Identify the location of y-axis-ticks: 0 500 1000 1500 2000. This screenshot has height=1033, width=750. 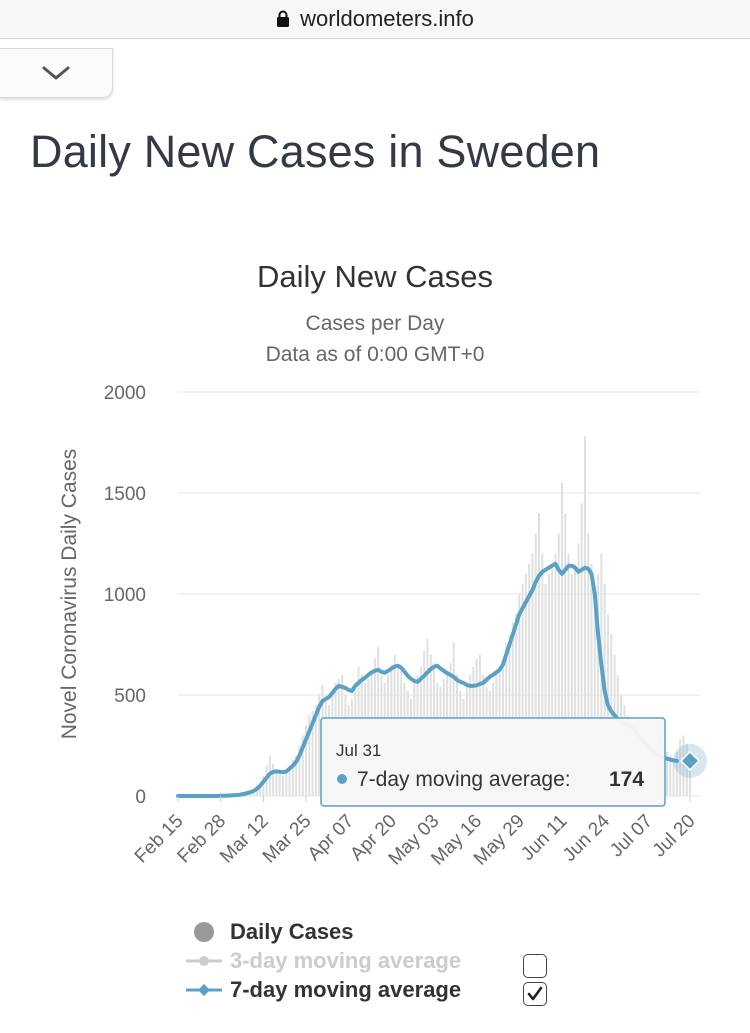
(125, 595).